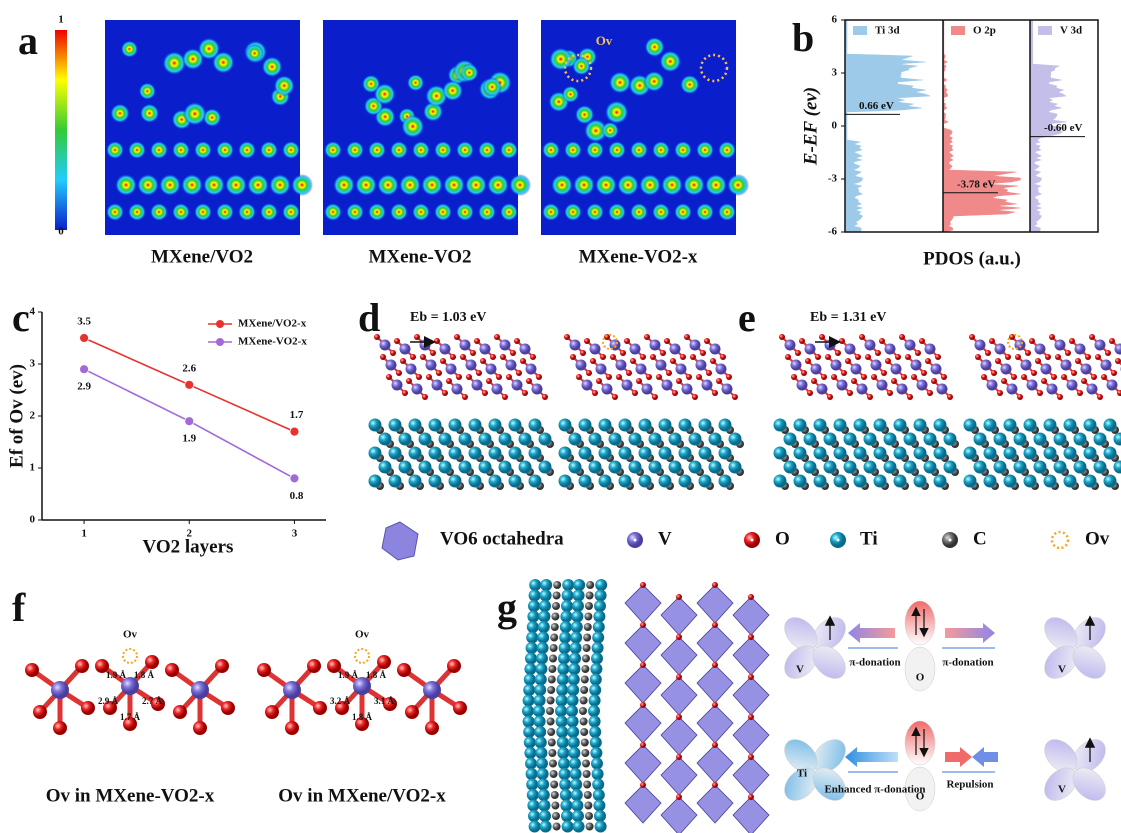  What do you see at coordinates (972, 258) in the screenshot?
I see `label: PDOS (a.u.)` at bounding box center [972, 258].